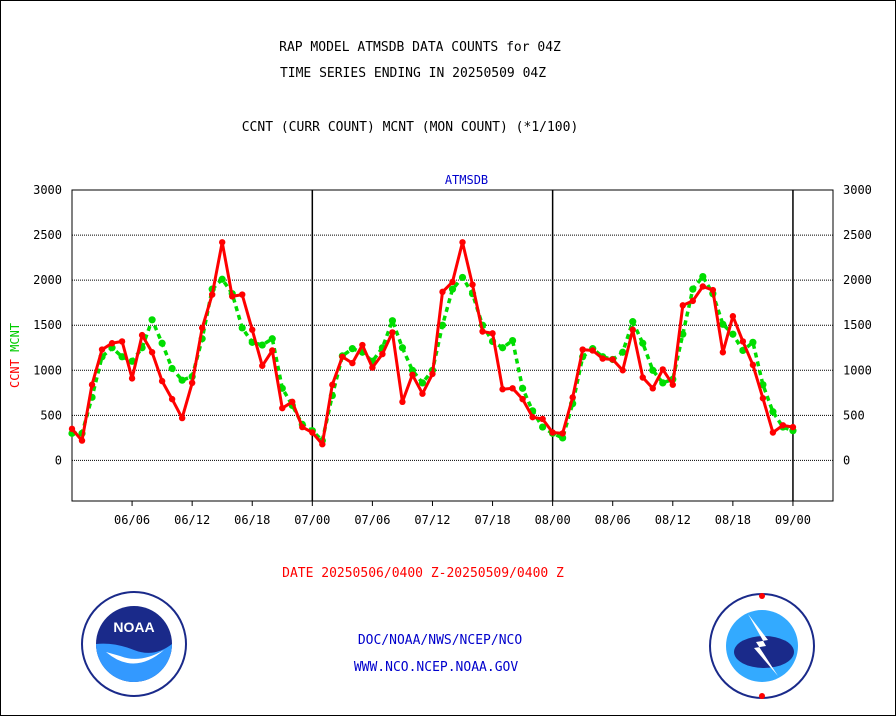  I want to click on y-tick-label-right: 500, so click(854, 415).